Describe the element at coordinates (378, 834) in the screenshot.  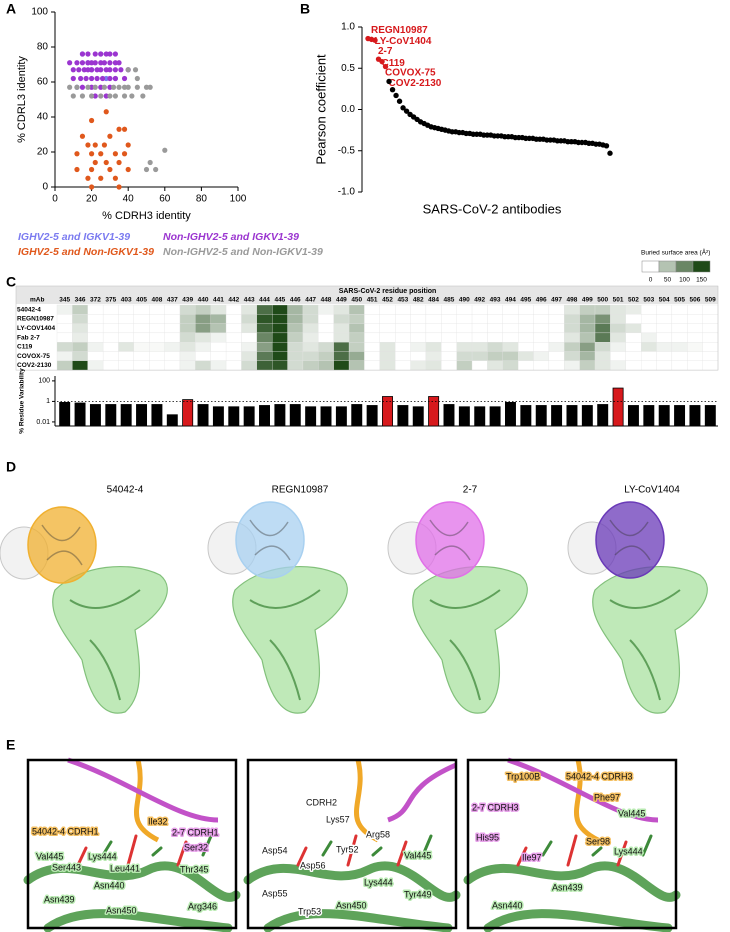
I see `residue-label: Arg58` at that location.